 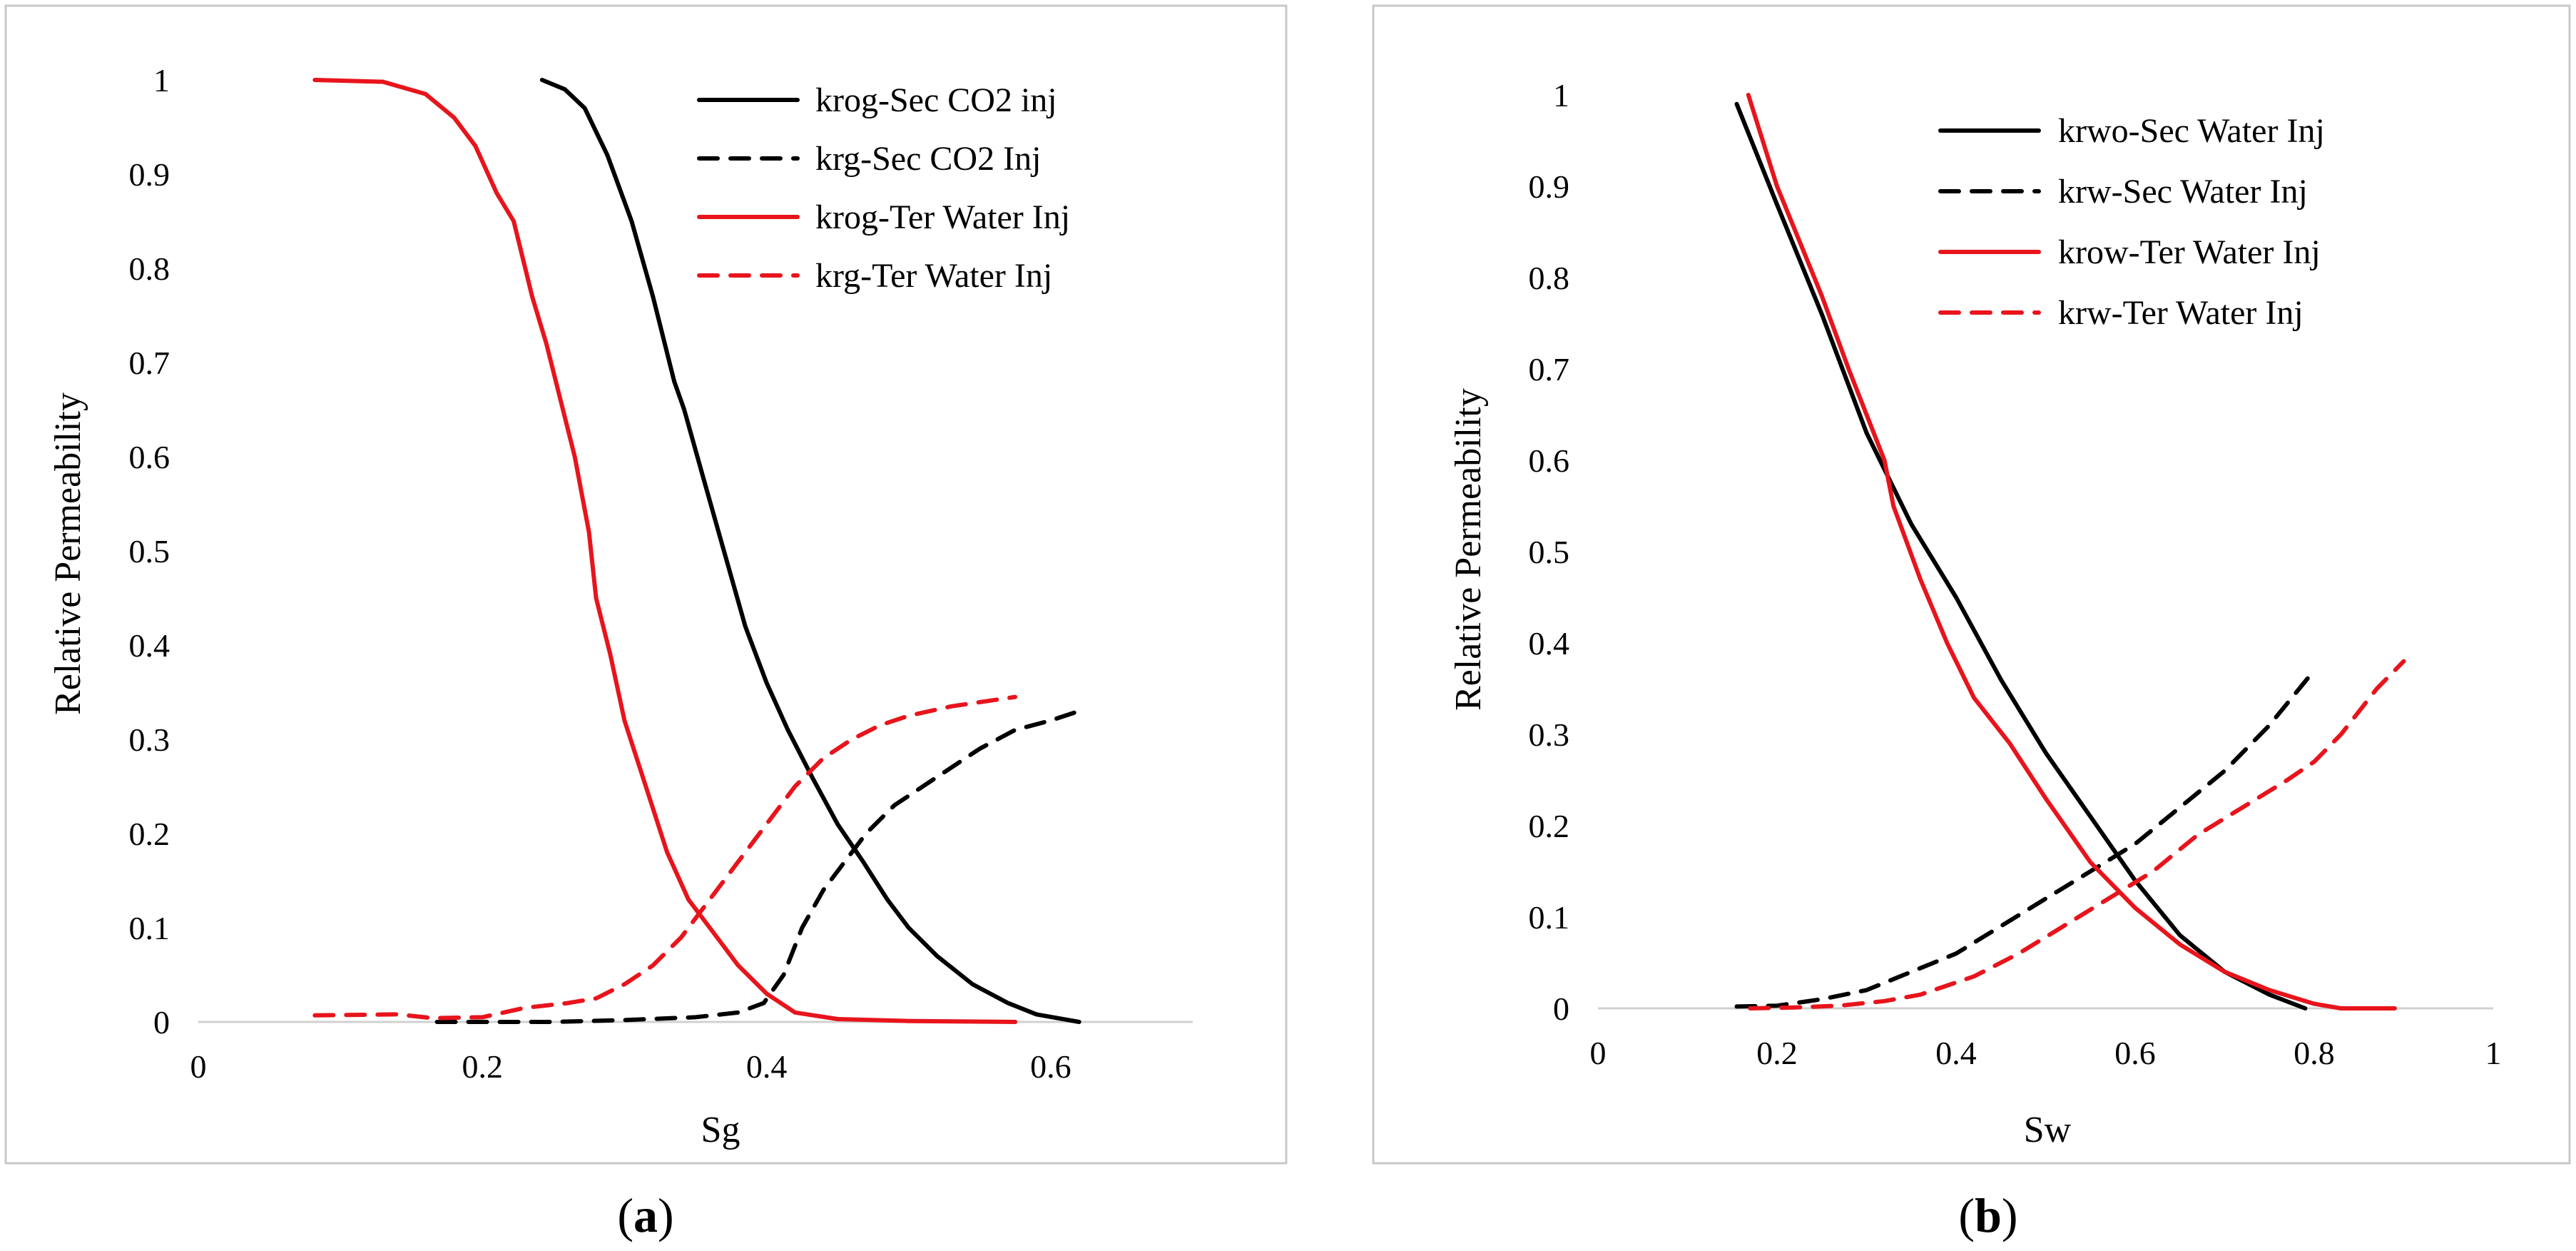 I want to click on panel-a-legend-label-3: krog-Ter Water Inj, so click(x=942, y=217).